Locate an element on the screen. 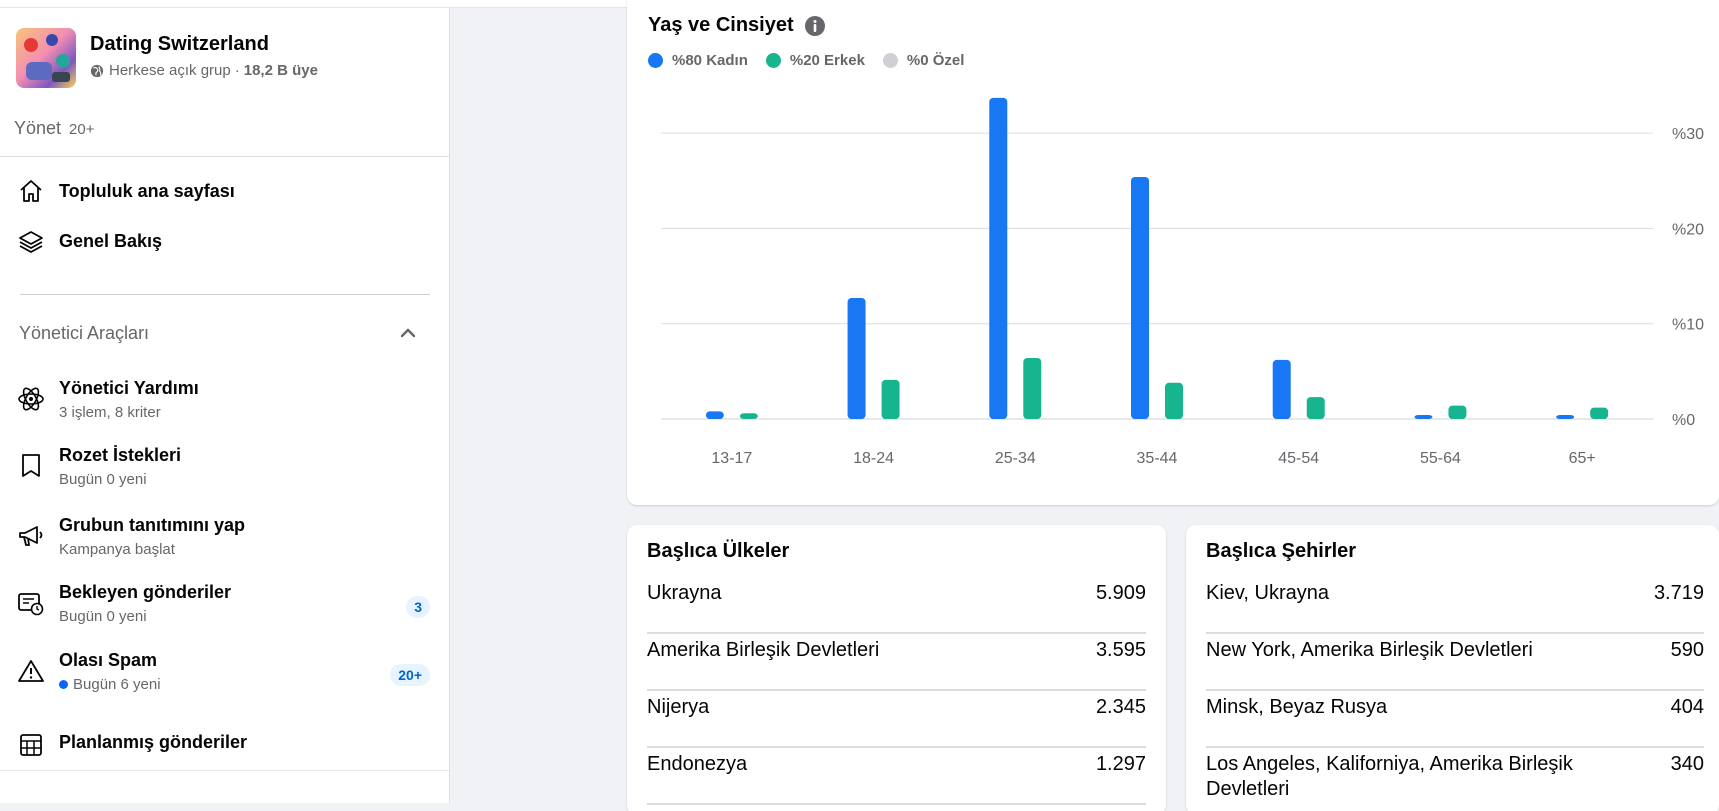  chevron-up-icon is located at coordinates (408, 333).